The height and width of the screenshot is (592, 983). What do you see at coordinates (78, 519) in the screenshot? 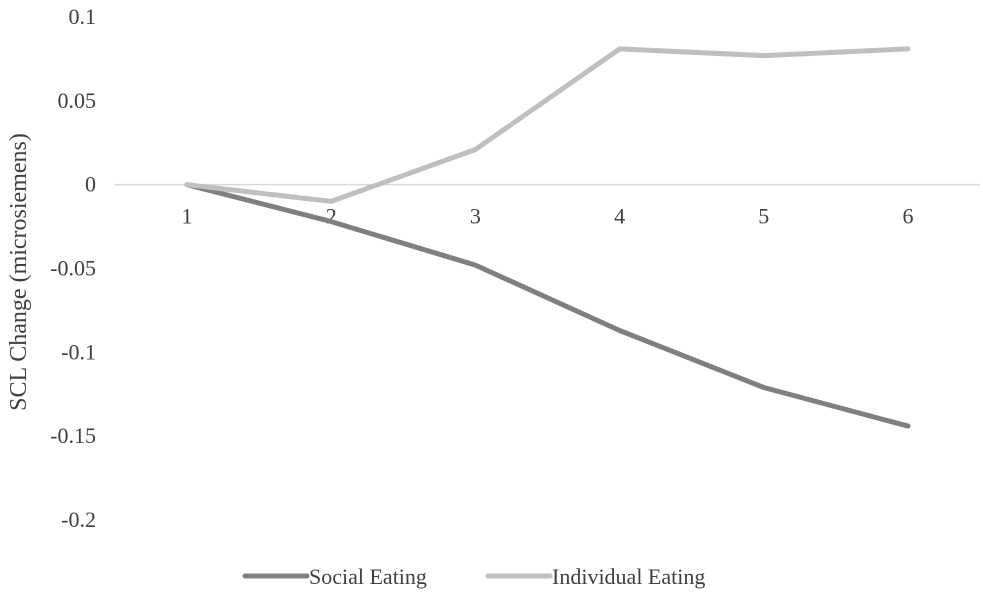
I see `y-tick-label: -0.2` at bounding box center [78, 519].